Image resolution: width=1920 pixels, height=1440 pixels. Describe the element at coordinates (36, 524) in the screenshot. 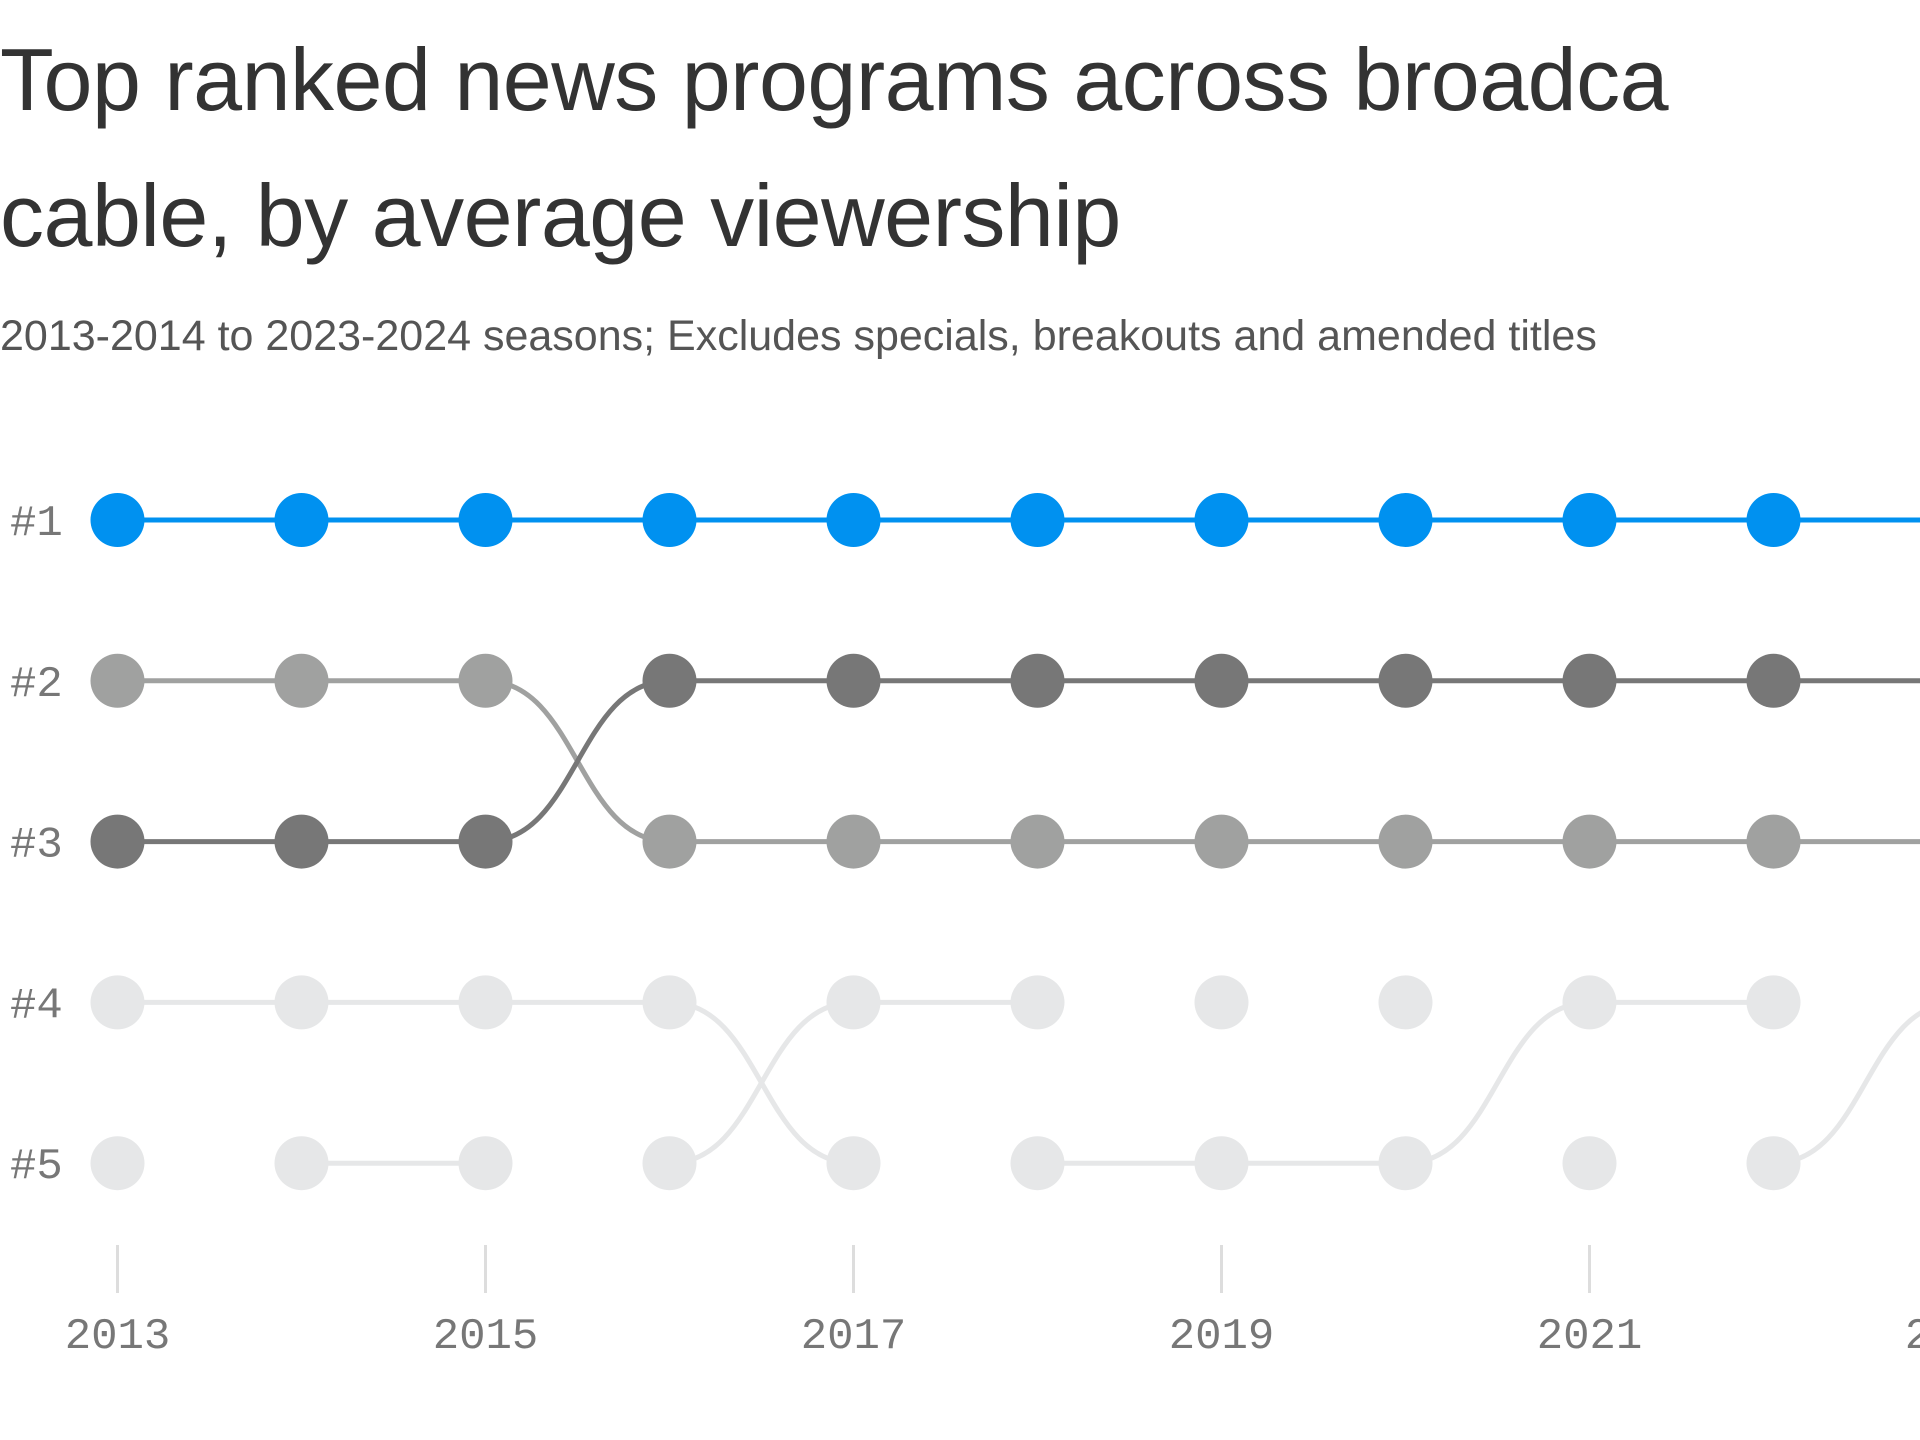

I see `y-tick-label: #1` at that location.